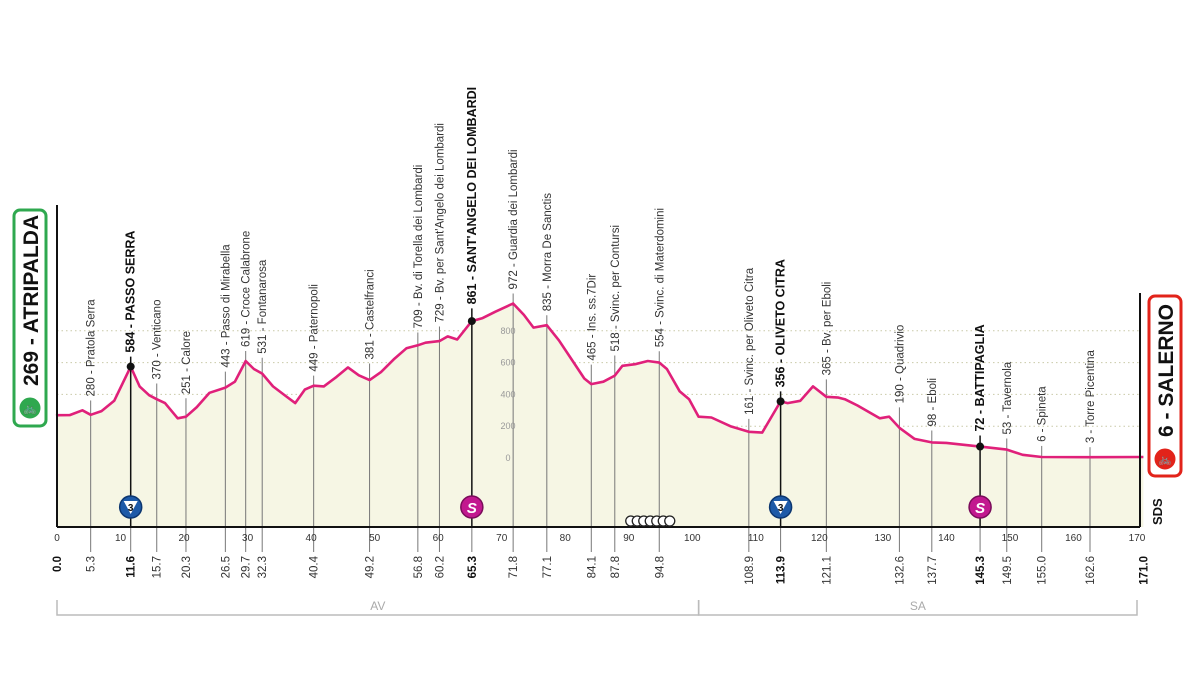 The height and width of the screenshot is (673, 1200). I want to click on km-label: 65.3, so click(473, 567).